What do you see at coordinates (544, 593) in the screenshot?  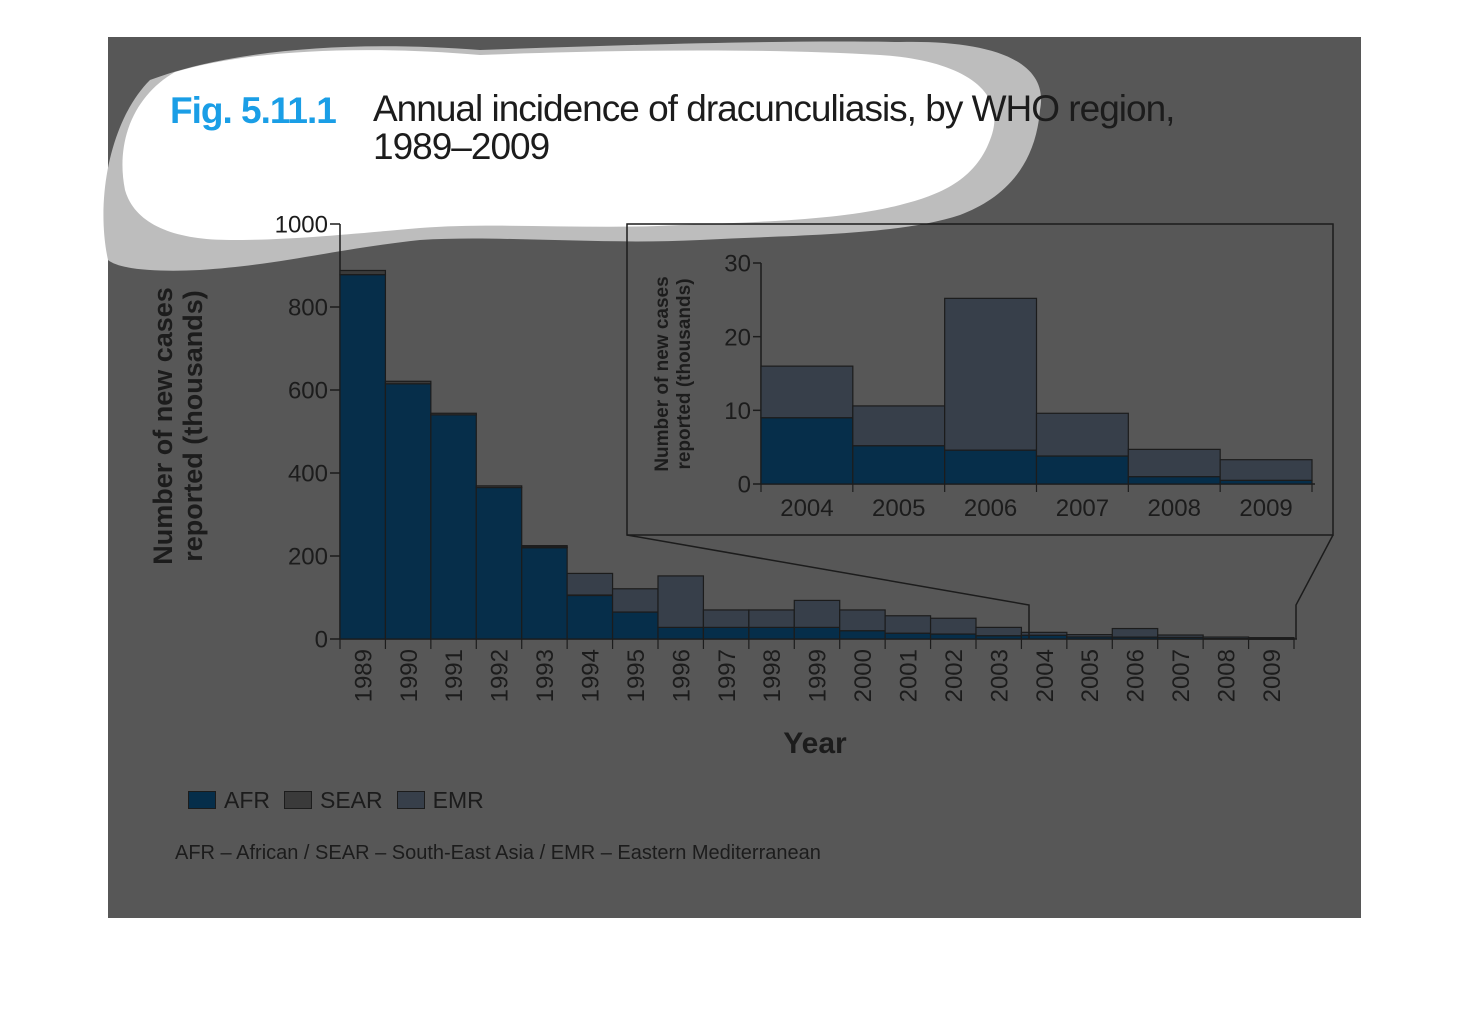 I see `bar-afr-1993` at bounding box center [544, 593].